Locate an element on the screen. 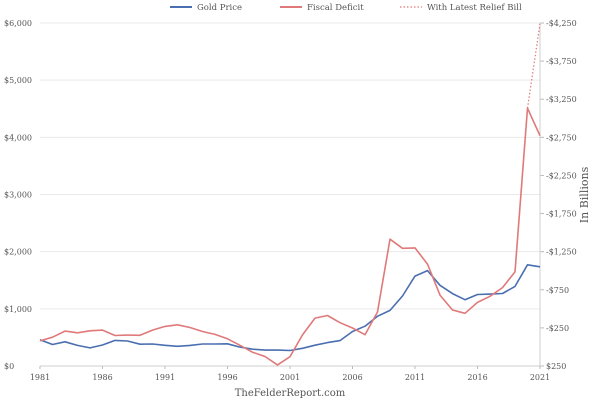  y-right-tick-label: -$2,750 is located at coordinates (561, 137).